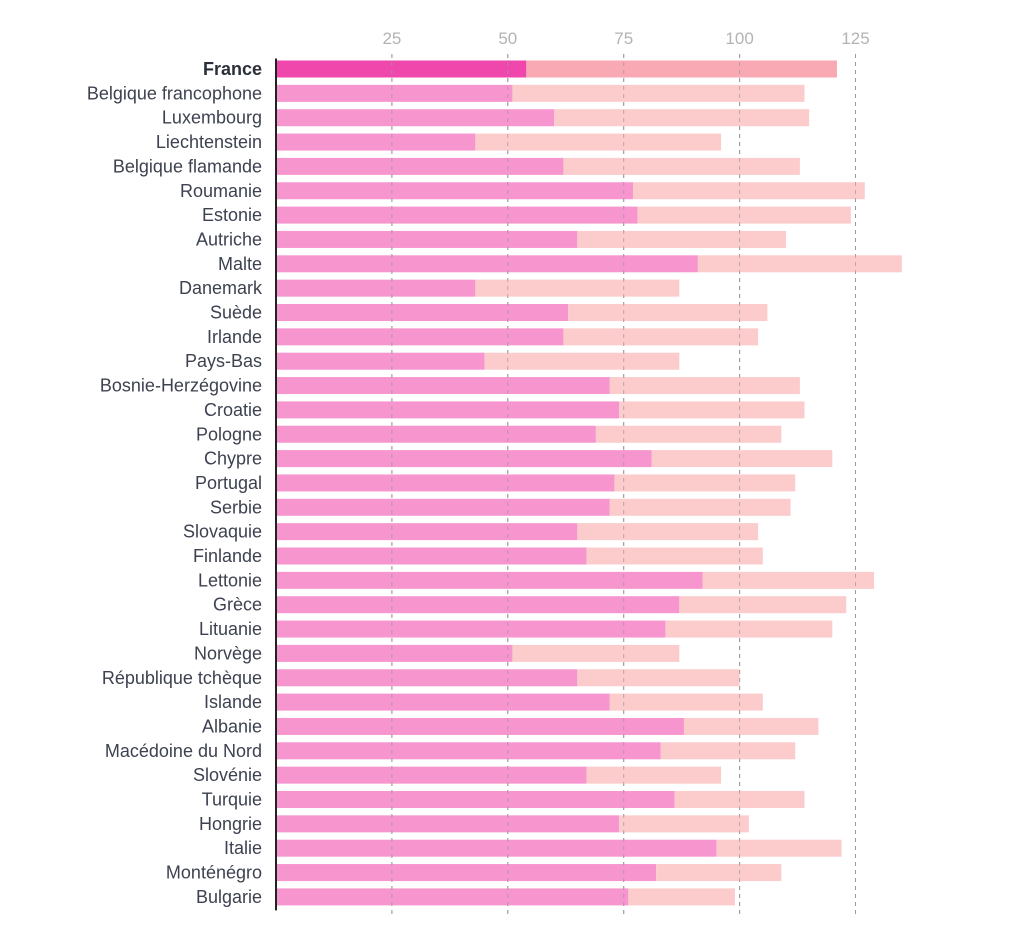  Describe the element at coordinates (227, 556) in the screenshot. I see `category-label: Finlande` at that location.